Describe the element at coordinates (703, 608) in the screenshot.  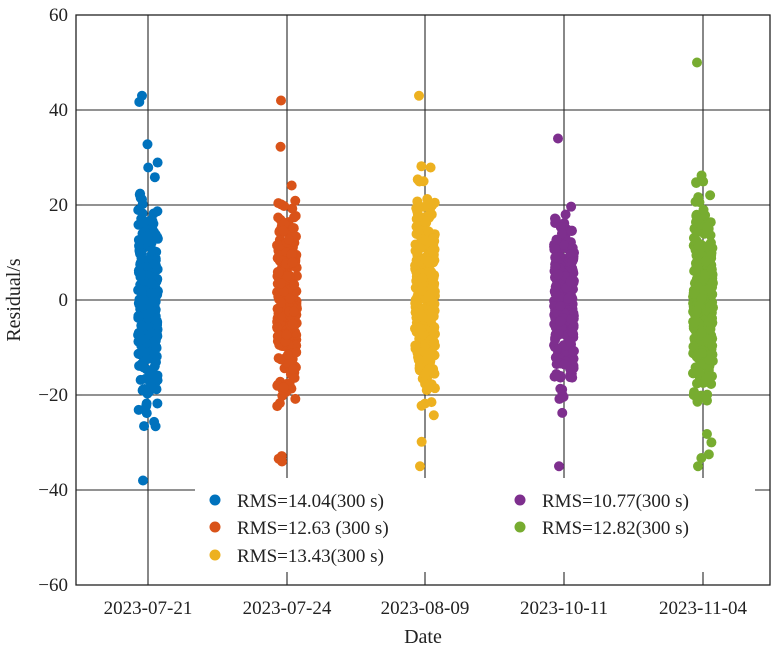
I see `x-tick-label: 2023-11-04` at that location.